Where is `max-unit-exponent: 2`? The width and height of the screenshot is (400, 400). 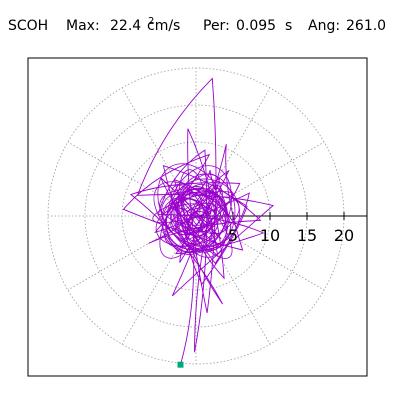
max-unit-exponent: 2 is located at coordinates (151, 21).